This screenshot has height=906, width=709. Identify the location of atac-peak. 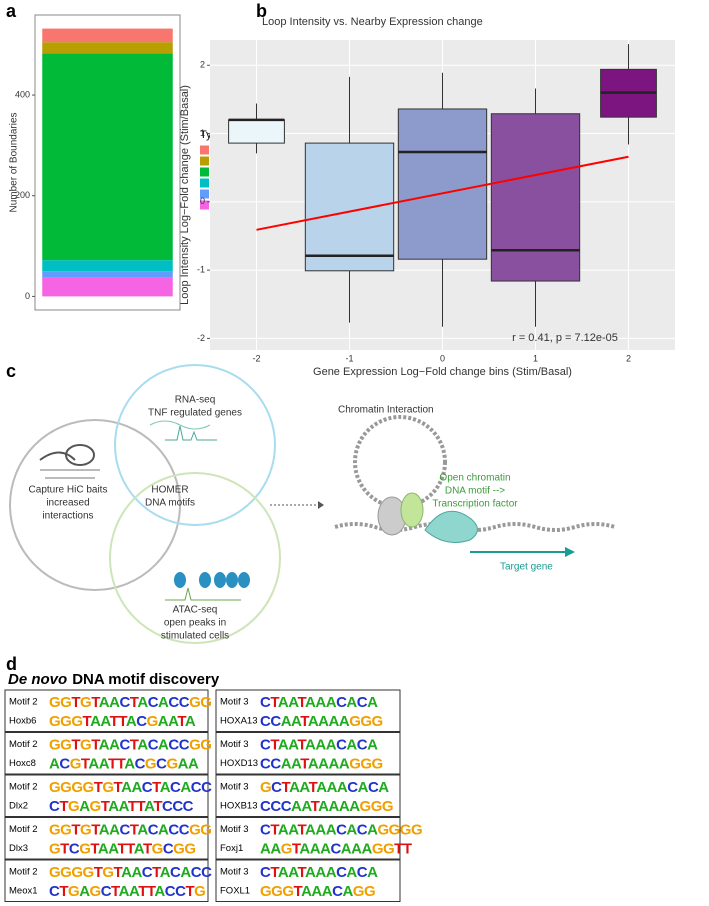
(203, 594).